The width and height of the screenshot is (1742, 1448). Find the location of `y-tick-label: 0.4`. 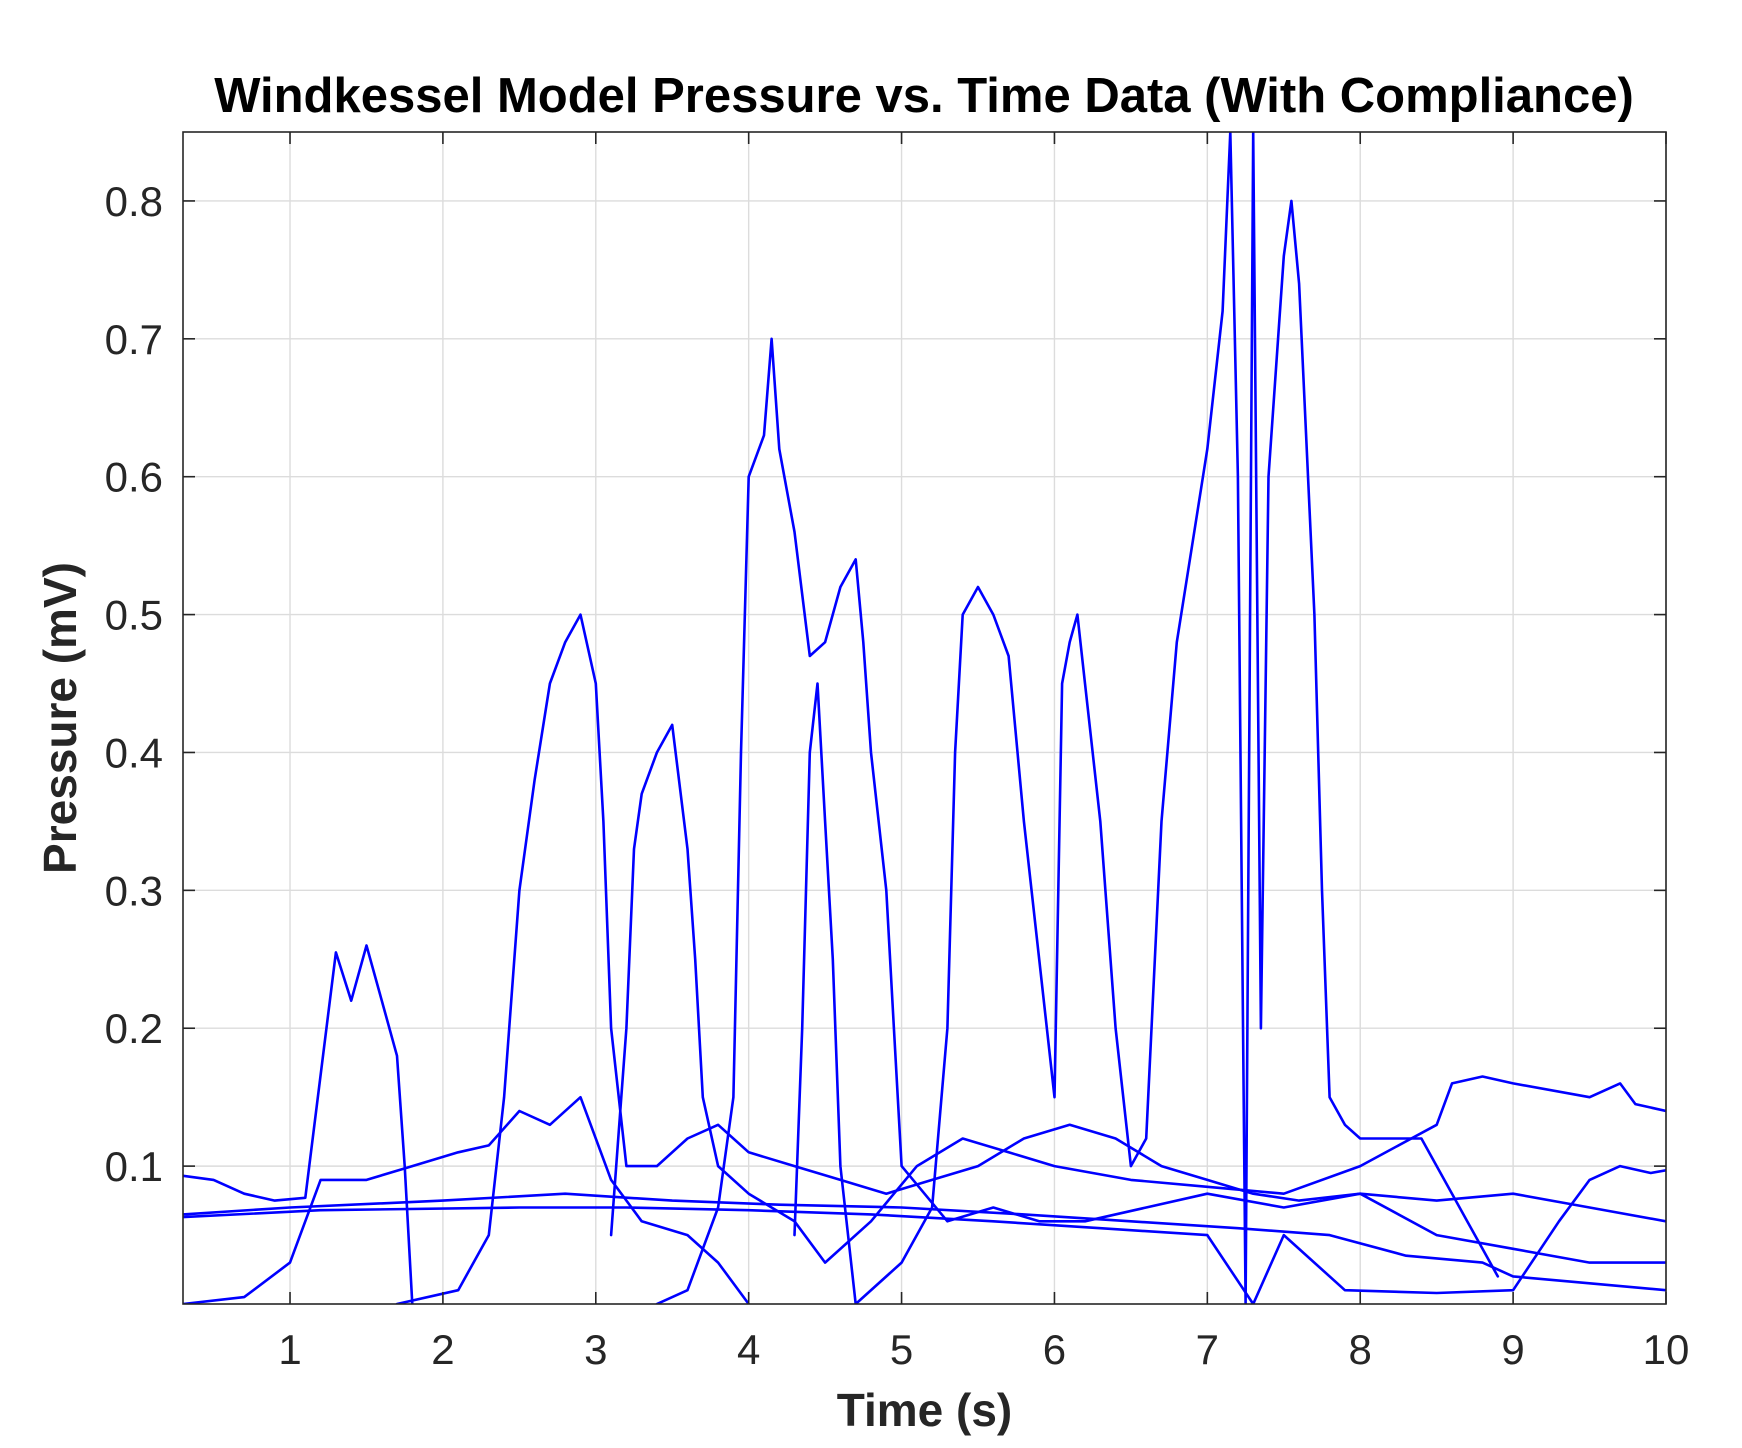

y-tick-label: 0.4 is located at coordinates (134, 752).